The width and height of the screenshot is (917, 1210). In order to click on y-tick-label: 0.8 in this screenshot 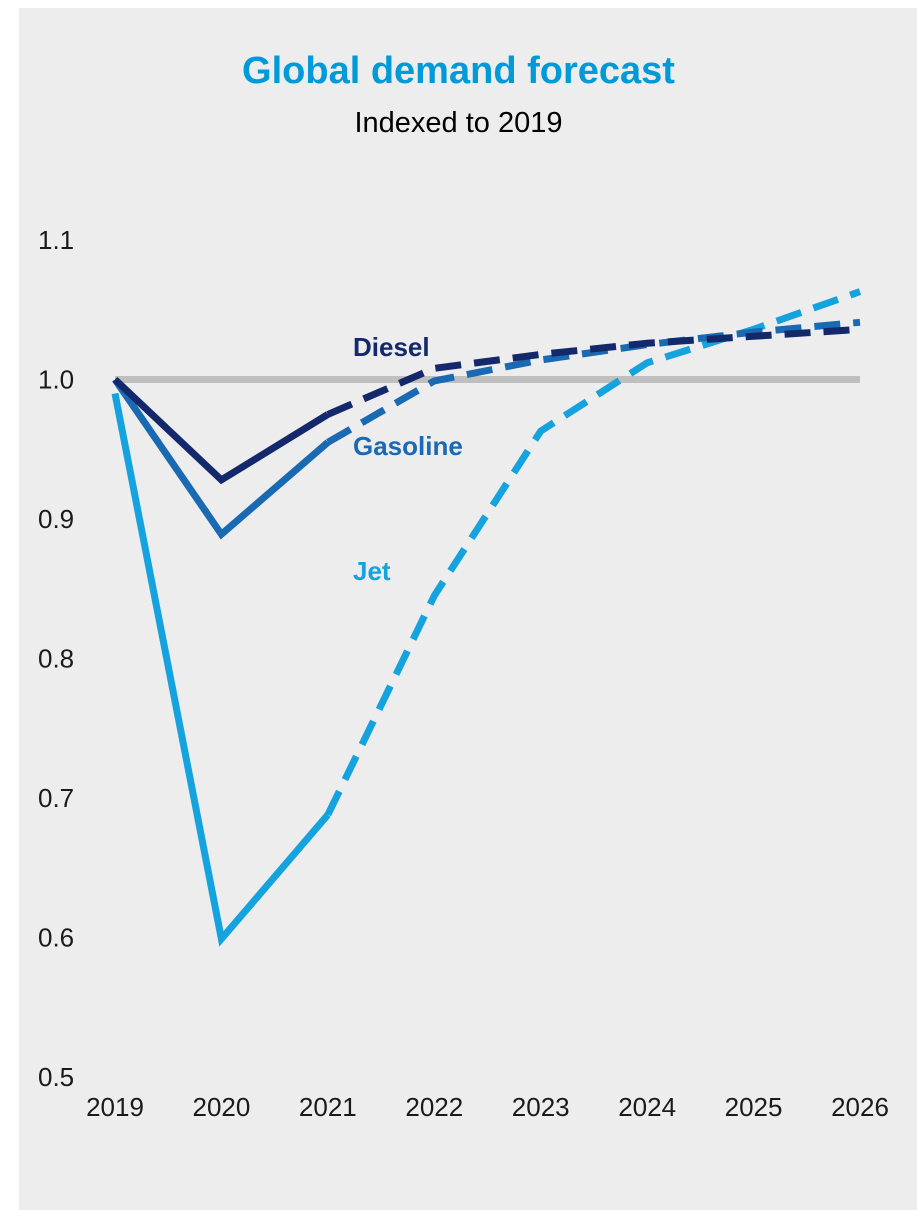, I will do `click(56, 659)`.